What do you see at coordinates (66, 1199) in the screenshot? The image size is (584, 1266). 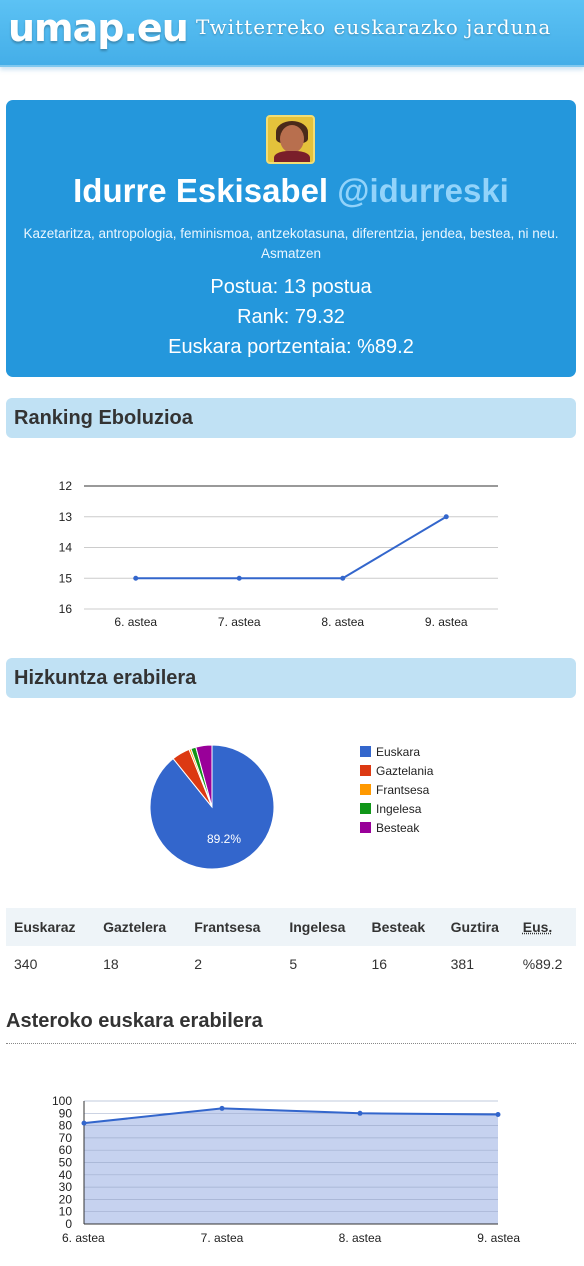 I see `weekly-y-tick-label: 20` at bounding box center [66, 1199].